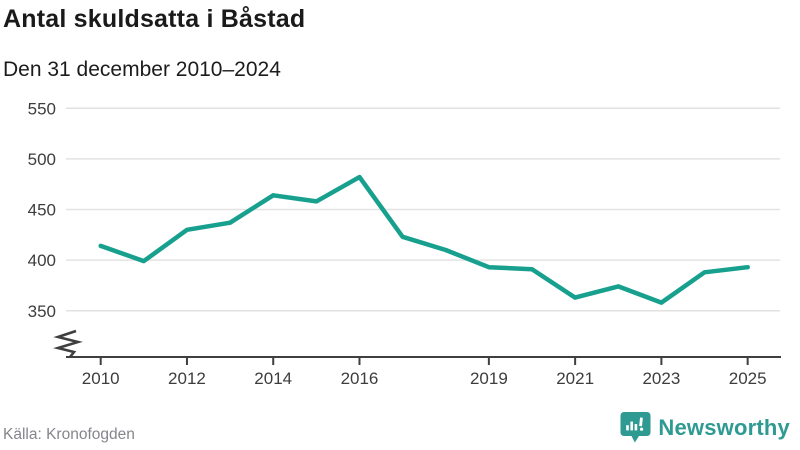  Describe the element at coordinates (187, 378) in the screenshot. I see `x-tick-label: 2012` at that location.